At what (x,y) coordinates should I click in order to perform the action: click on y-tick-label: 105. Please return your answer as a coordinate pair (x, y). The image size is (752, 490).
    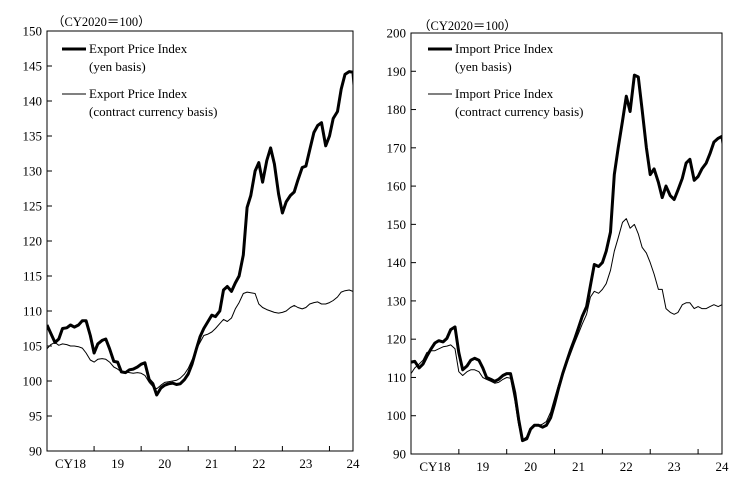
    Looking at the image, I should click on (33, 346).